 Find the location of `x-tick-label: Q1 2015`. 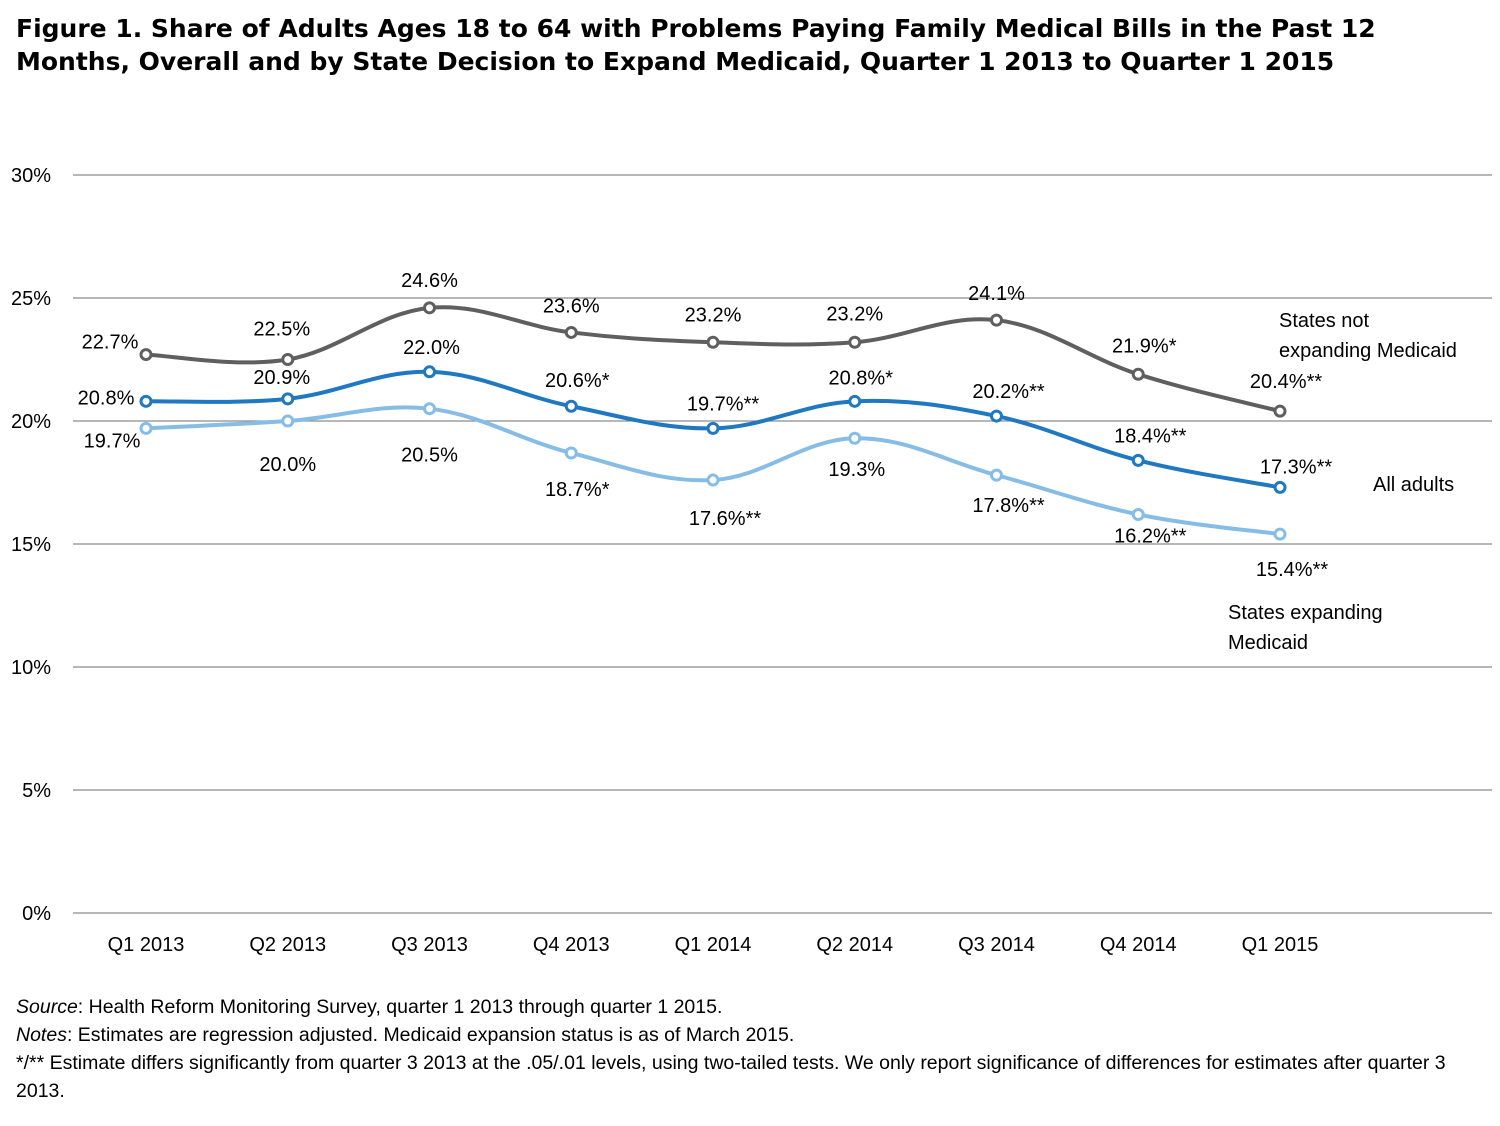

x-tick-label: Q1 2015 is located at coordinates (1280, 945).